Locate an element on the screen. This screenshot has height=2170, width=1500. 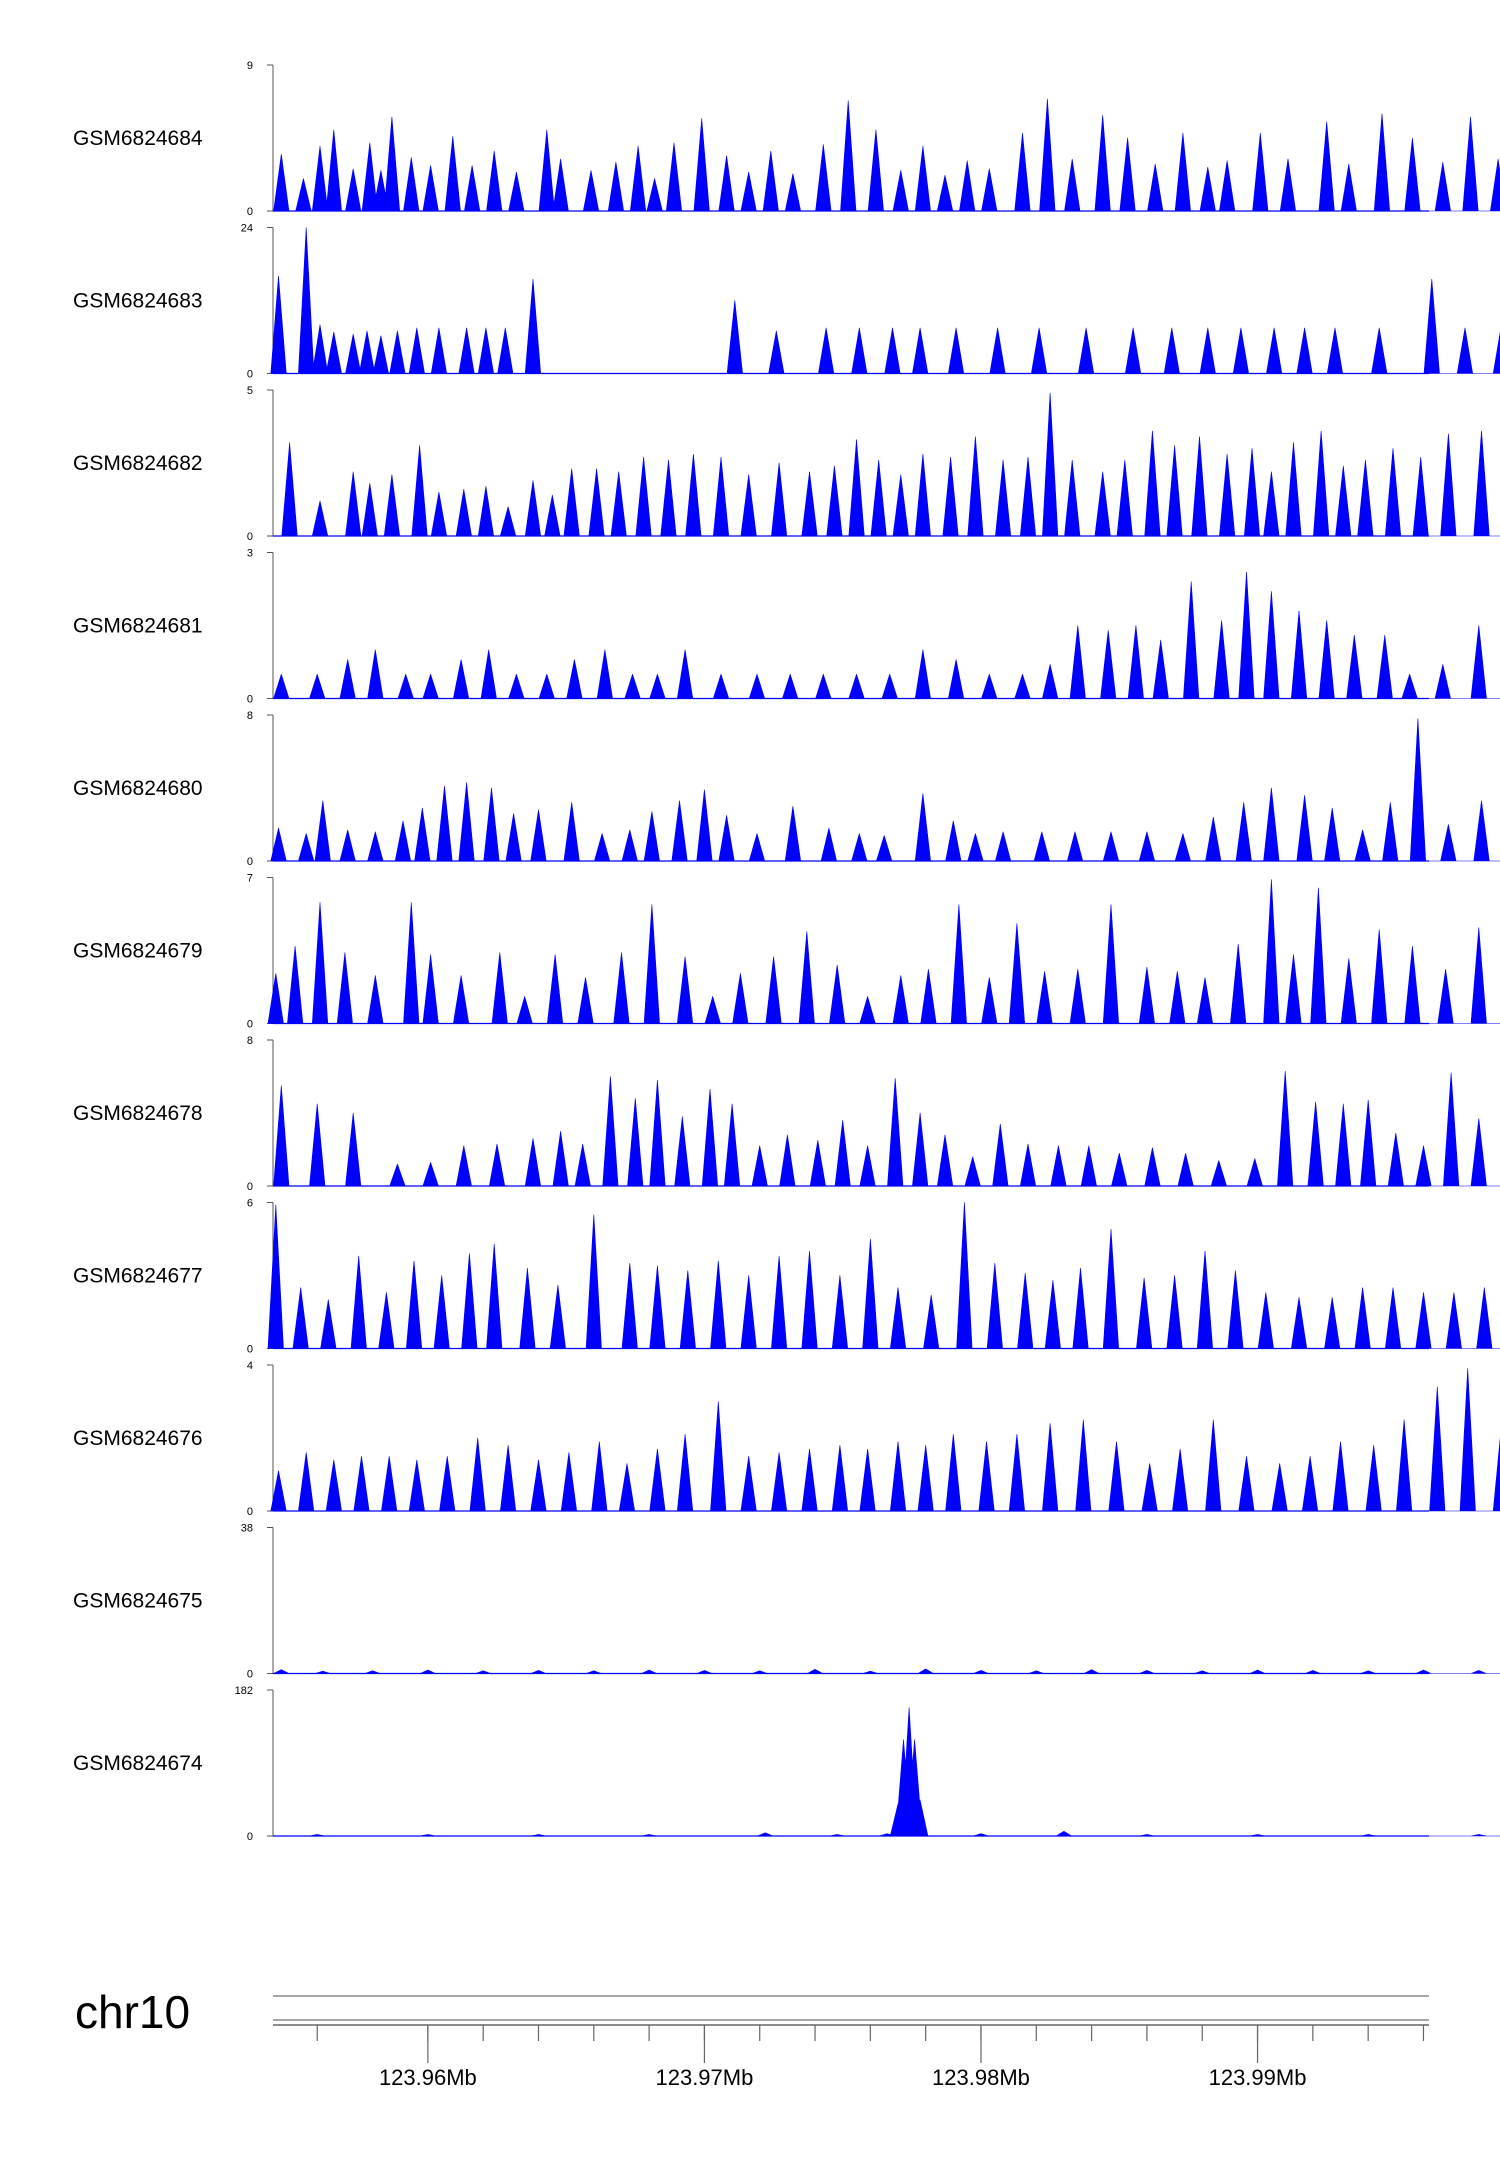
track-name-label: GSM6824681 is located at coordinates (138, 626).